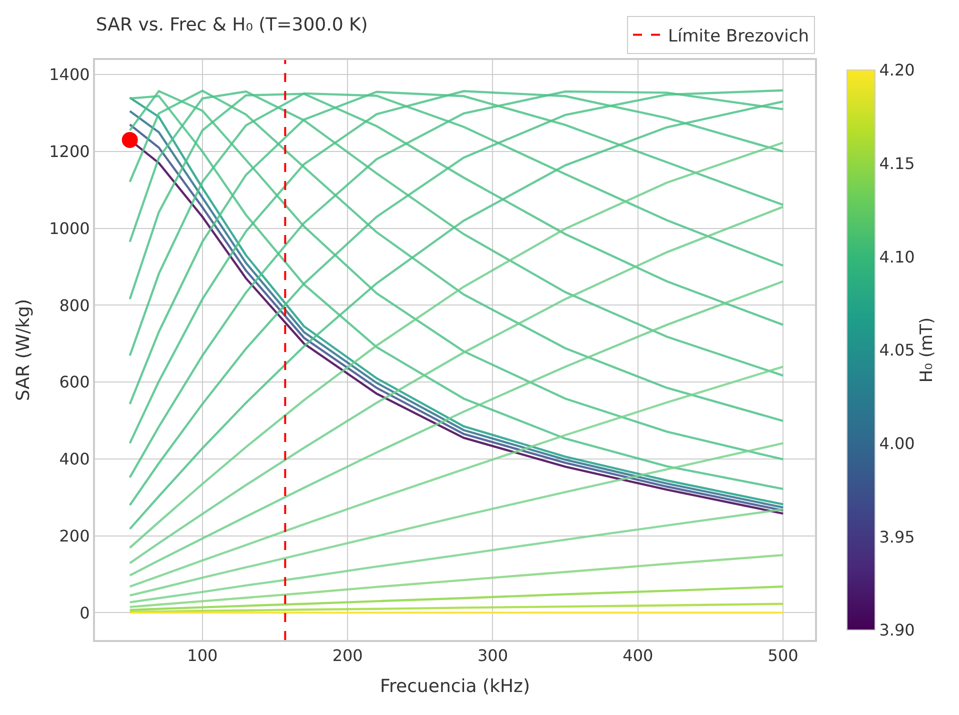 The width and height of the screenshot is (959, 715). What do you see at coordinates (783, 656) in the screenshot?
I see `x-tick-label: 500` at bounding box center [783, 656].